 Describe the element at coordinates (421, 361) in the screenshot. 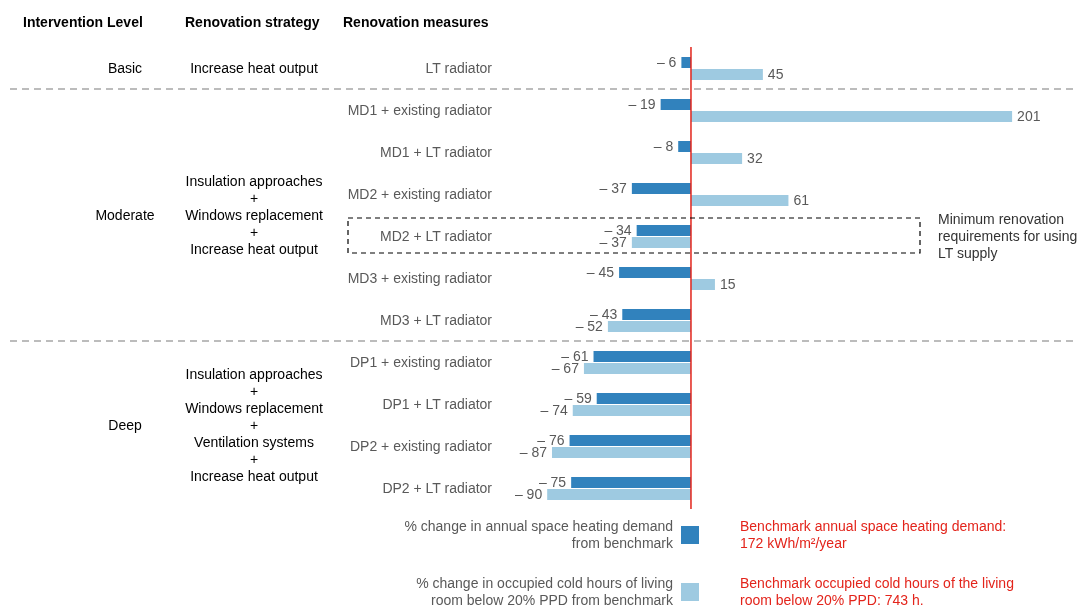

I see `y-tick-label: DP1 + existing radiator` at that location.